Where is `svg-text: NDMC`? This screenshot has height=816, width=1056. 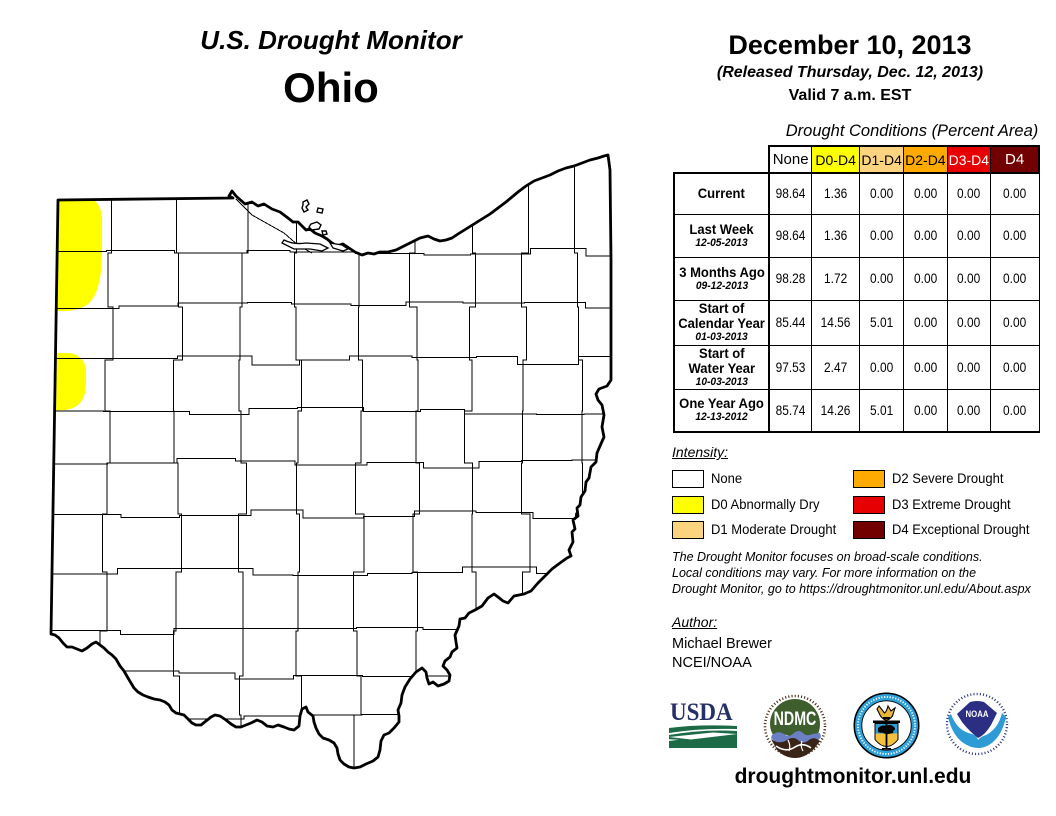
svg-text: NDMC is located at coordinates (795, 719).